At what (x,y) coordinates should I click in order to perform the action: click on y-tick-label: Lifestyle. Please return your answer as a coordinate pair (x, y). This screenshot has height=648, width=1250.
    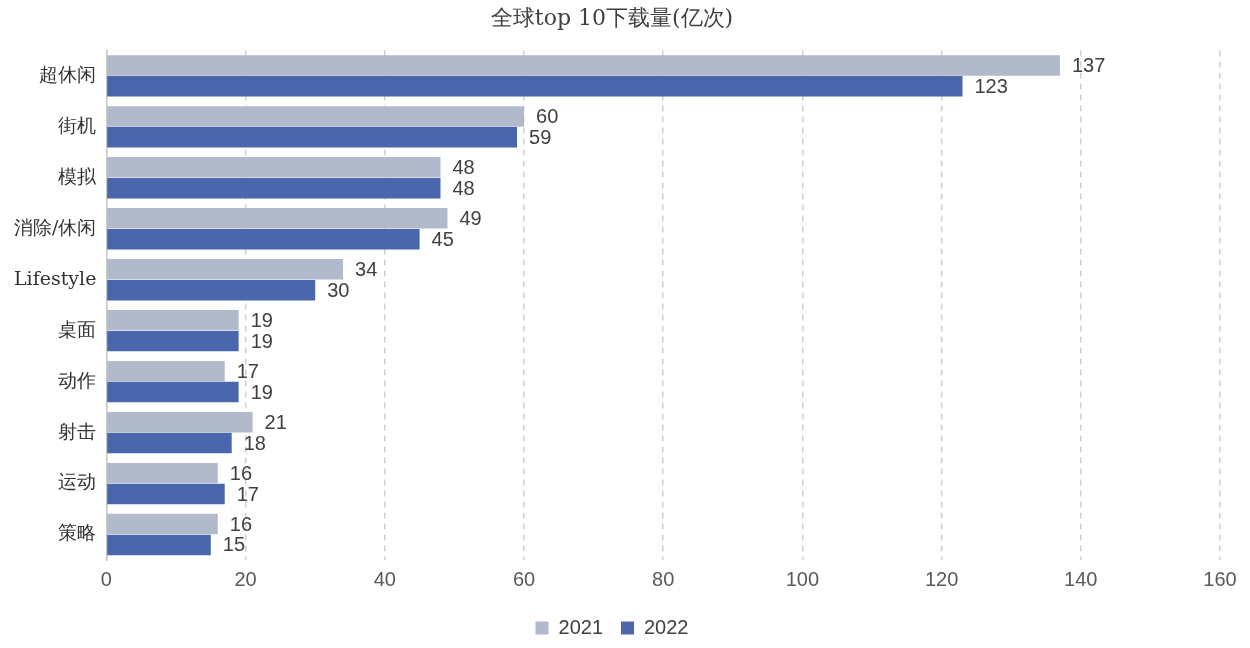
    Looking at the image, I should click on (55, 277).